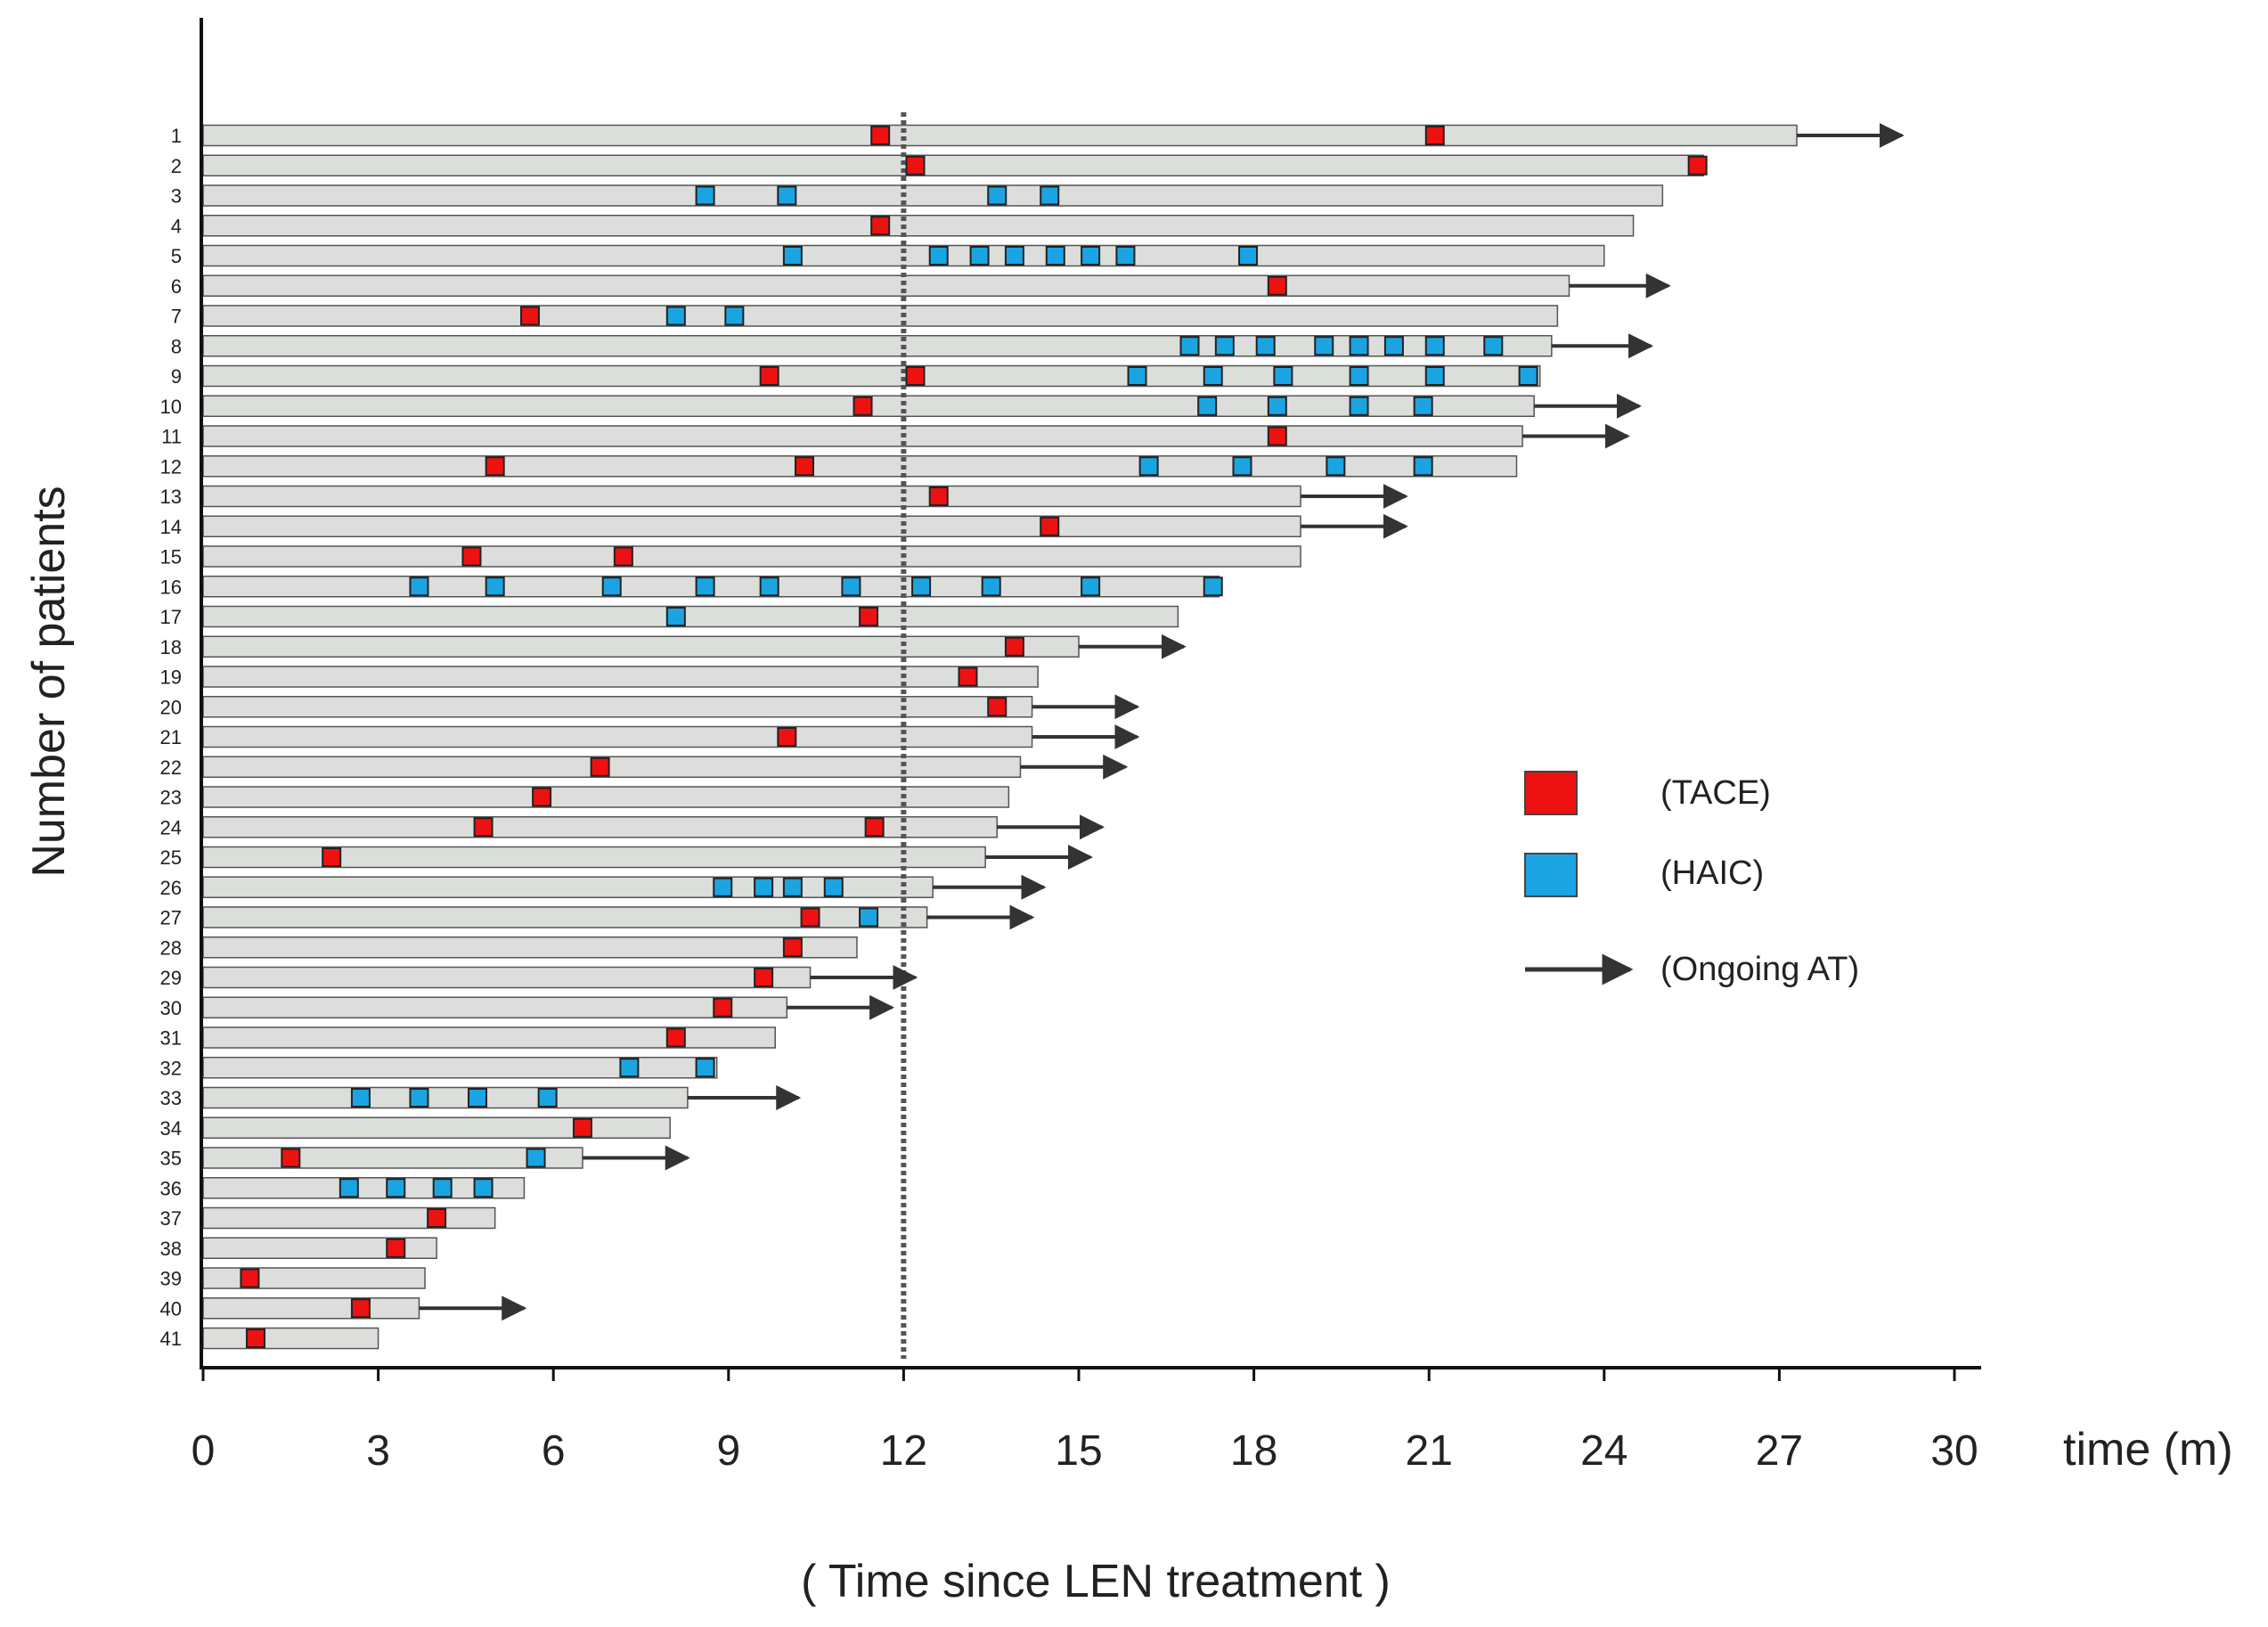 The height and width of the screenshot is (1627, 2268). What do you see at coordinates (171, 1279) in the screenshot?
I see `patient-row-label: 39` at bounding box center [171, 1279].